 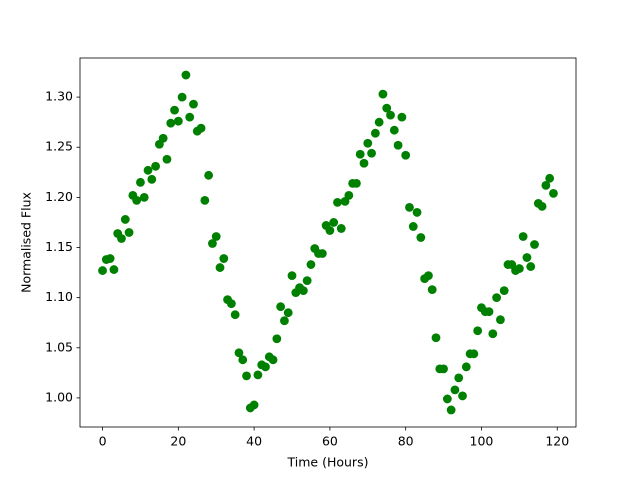 What do you see at coordinates (26, 242) in the screenshot?
I see `y-axis-label: Normalised Flux` at bounding box center [26, 242].